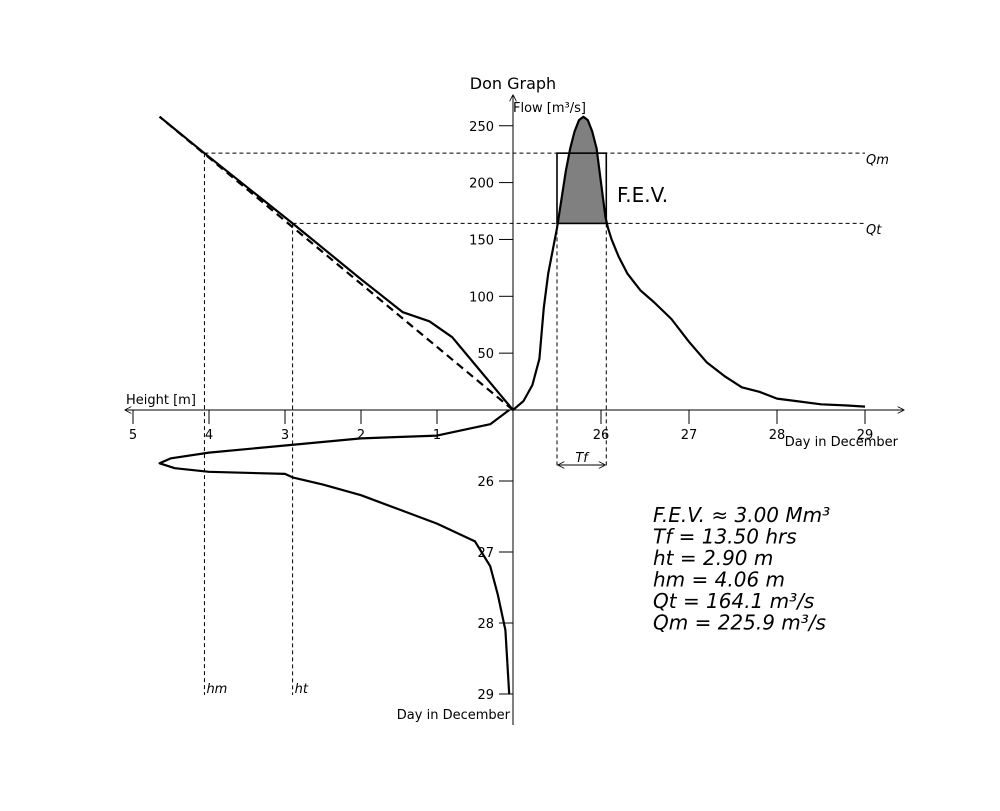  I want to click on flow-tick-label: 250, so click(481, 127).